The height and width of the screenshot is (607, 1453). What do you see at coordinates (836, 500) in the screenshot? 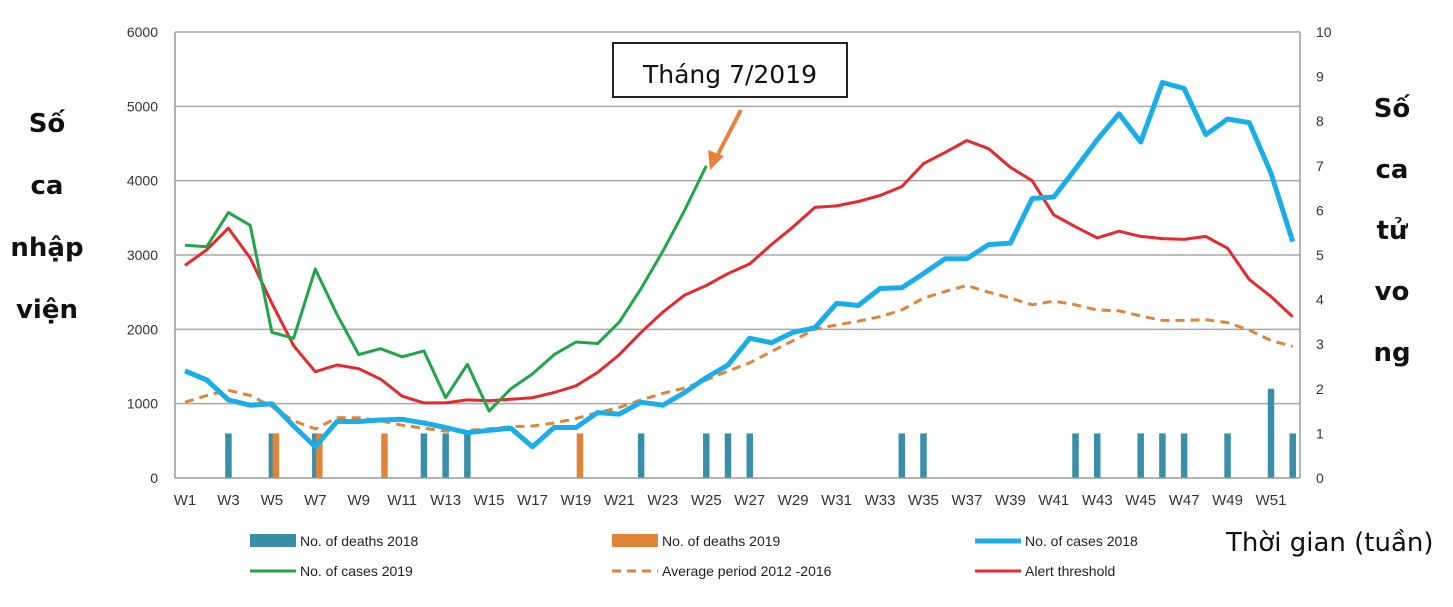
I see `x-tick-label: W31` at bounding box center [836, 500].